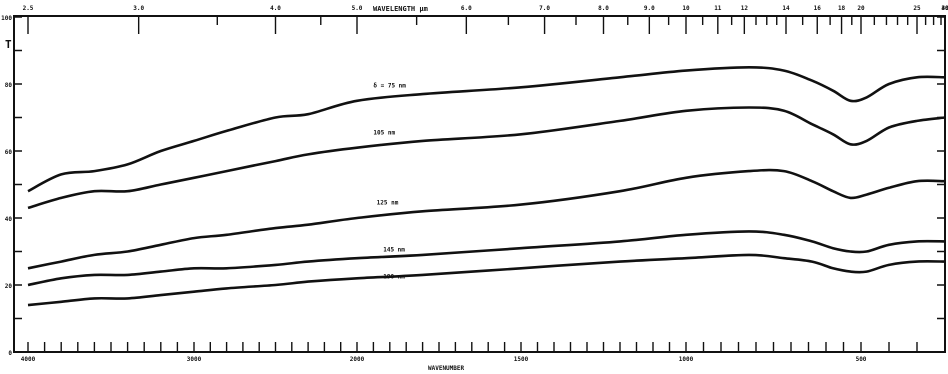 This screenshot has width=948, height=374. I want to click on top-axis-label: WAVELENGTH μm, so click(400, 9).